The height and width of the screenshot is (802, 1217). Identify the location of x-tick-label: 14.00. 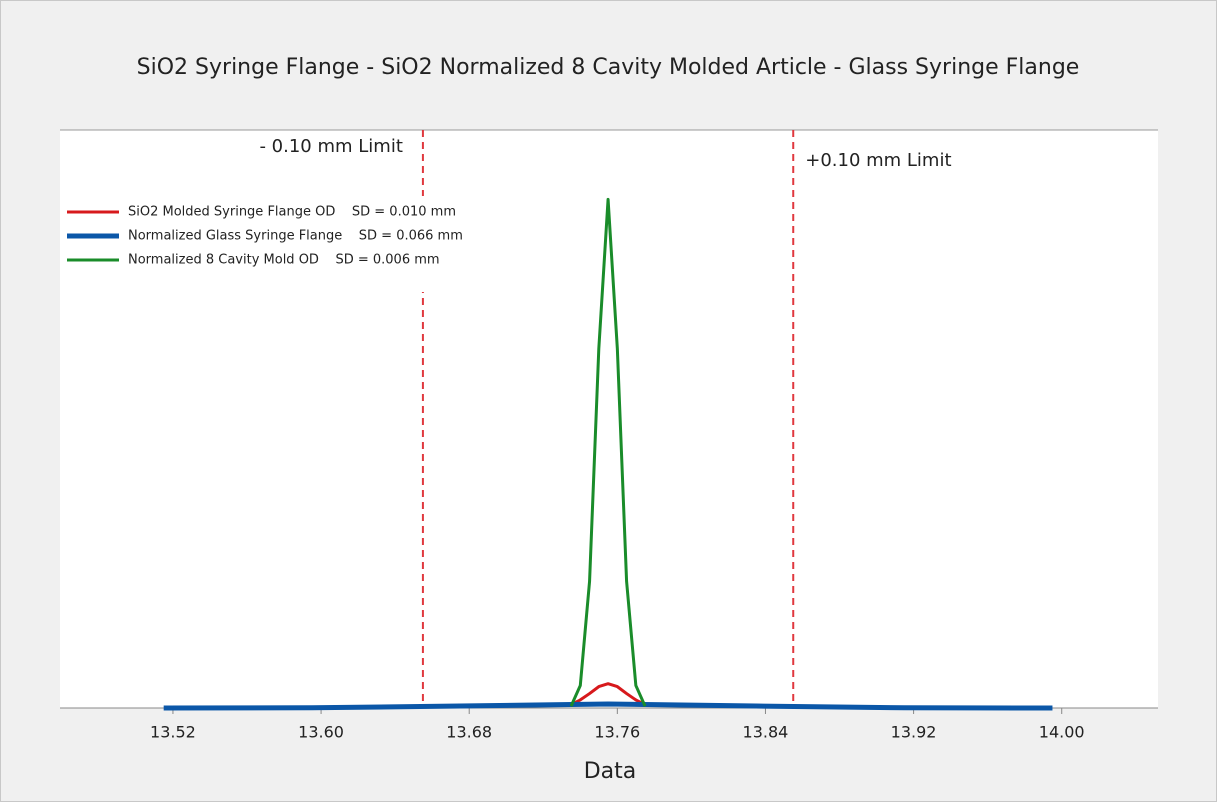
(1062, 732).